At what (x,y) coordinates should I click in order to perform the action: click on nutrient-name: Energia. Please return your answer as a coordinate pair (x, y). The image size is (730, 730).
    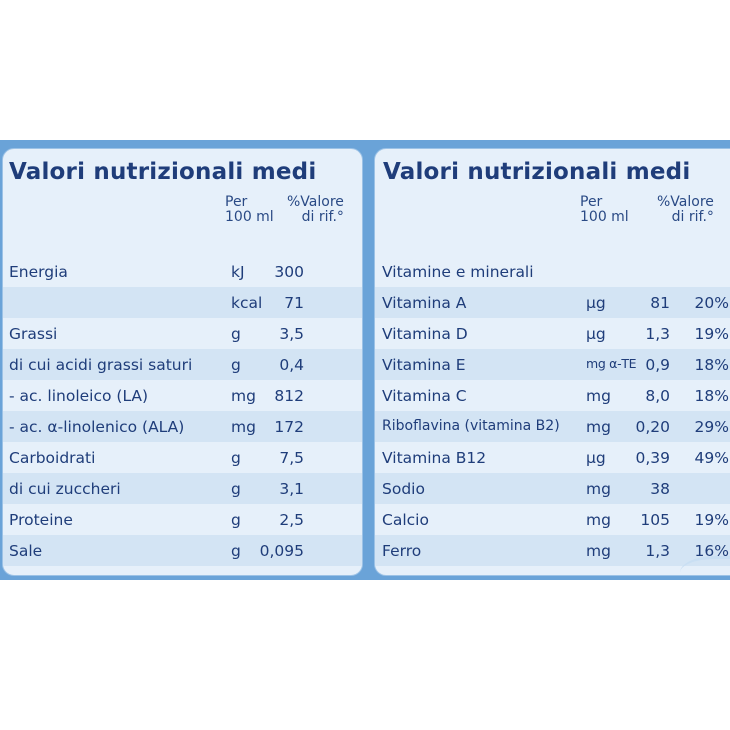
    Looking at the image, I should click on (38, 272).